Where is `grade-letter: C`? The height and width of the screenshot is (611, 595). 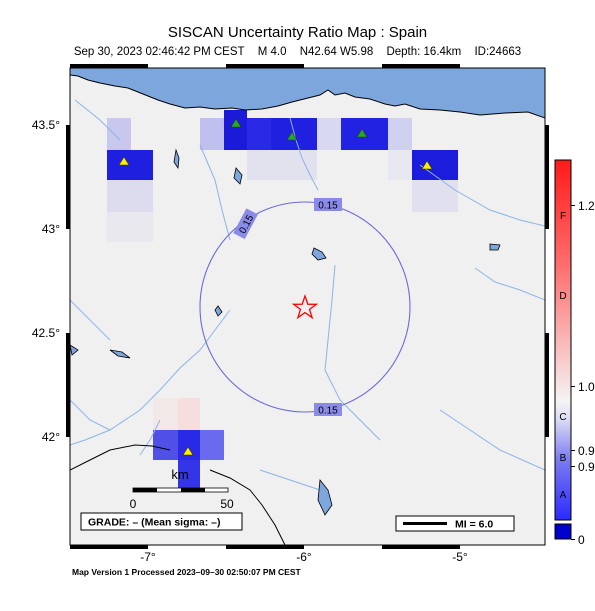 grade-letter: C is located at coordinates (562, 417).